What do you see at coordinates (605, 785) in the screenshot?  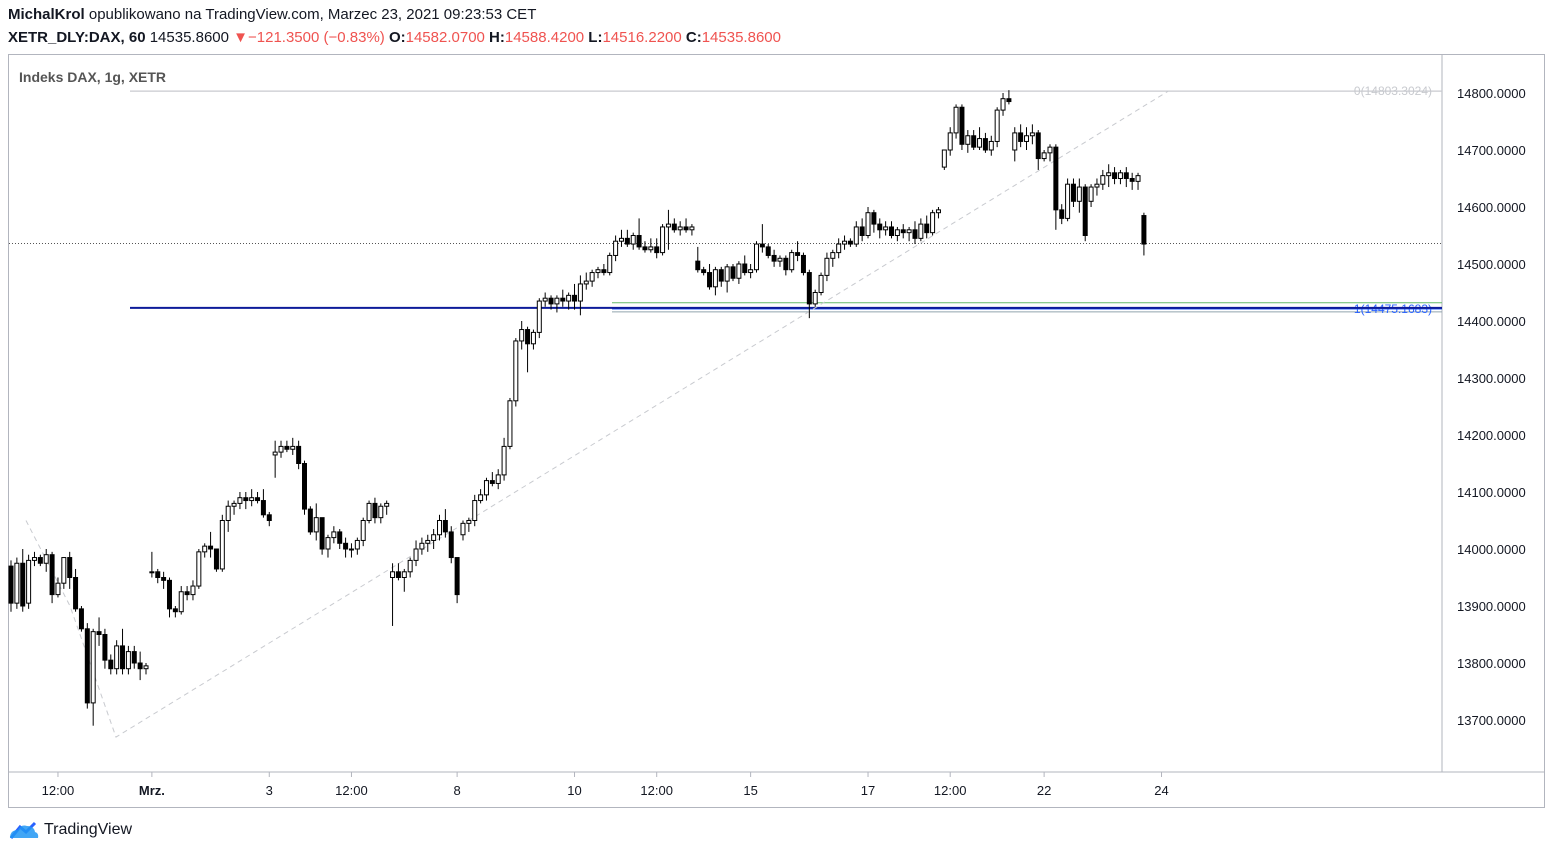 I see `time-axis: 12:00 Mrz. 3 12:00 8 10 12:00 15 17 12:00 22 24` at bounding box center [605, 785].